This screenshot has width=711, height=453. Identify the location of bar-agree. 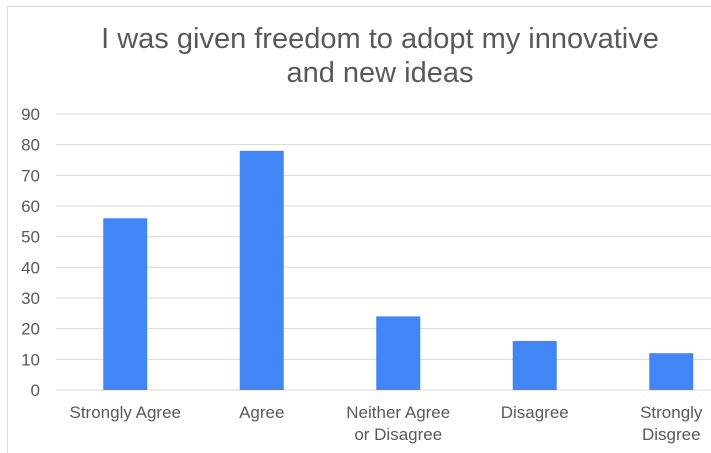
(261, 270).